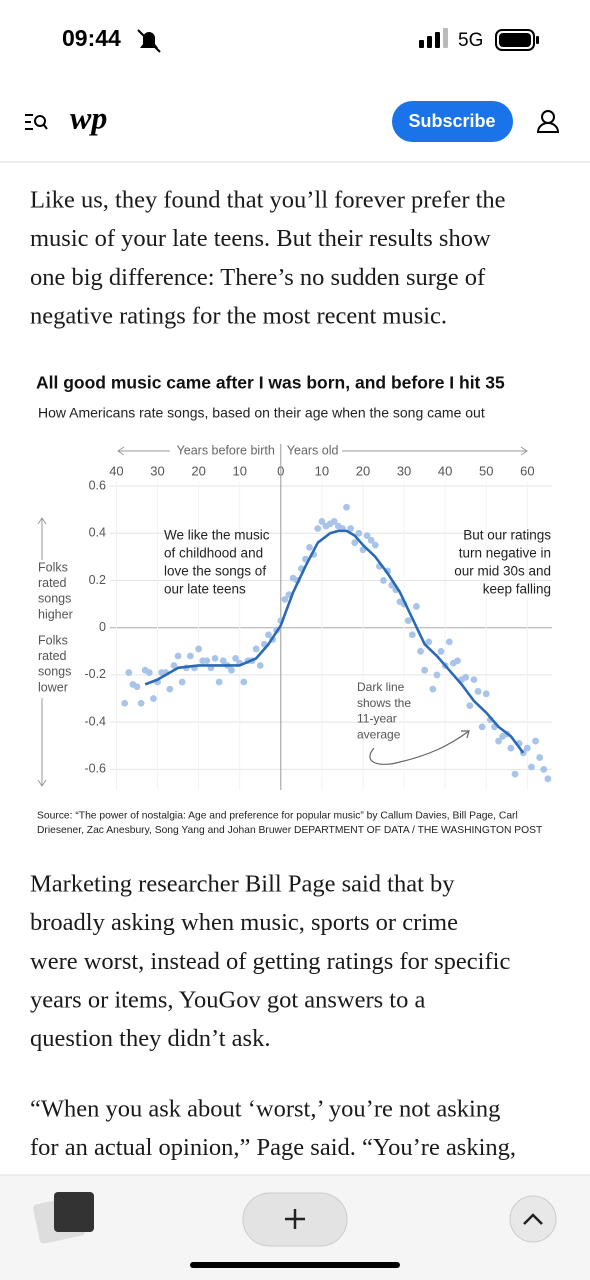 Image resolution: width=590 pixels, height=1280 pixels. Describe the element at coordinates (217, 535) in the screenshot. I see `annotation: We like the music` at that location.